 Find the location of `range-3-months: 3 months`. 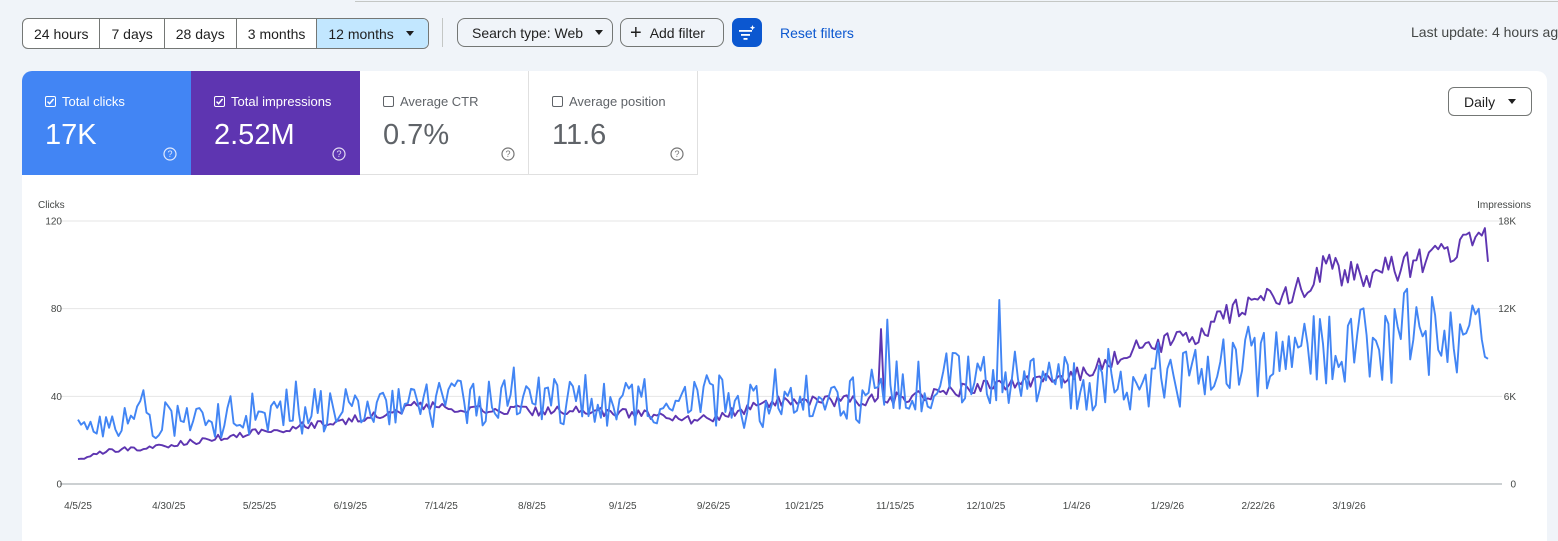

range-3-months: 3 months is located at coordinates (277, 33).